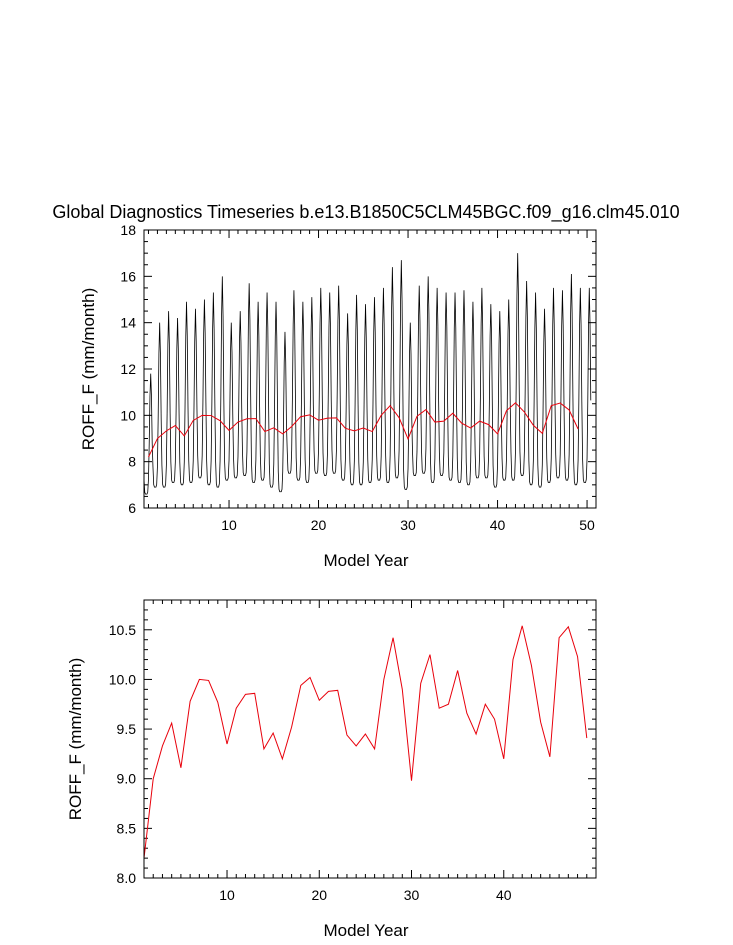 The image size is (733, 945). What do you see at coordinates (128, 415) in the screenshot?
I see `y-tick-label: 10` at bounding box center [128, 415].